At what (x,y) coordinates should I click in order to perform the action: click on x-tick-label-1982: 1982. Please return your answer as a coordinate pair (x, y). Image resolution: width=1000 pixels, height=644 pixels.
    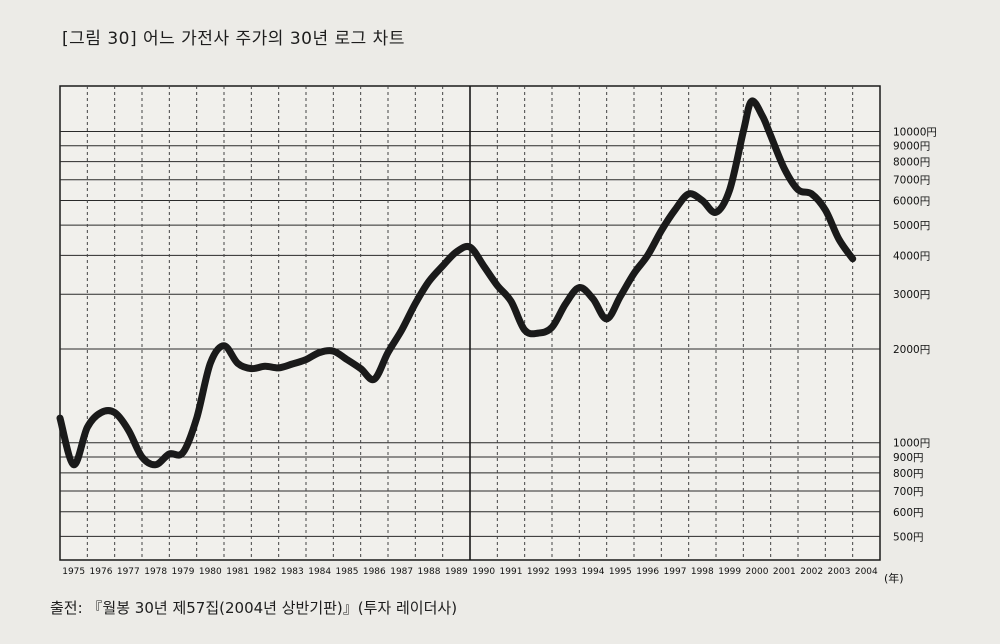
    Looking at the image, I should click on (265, 572).